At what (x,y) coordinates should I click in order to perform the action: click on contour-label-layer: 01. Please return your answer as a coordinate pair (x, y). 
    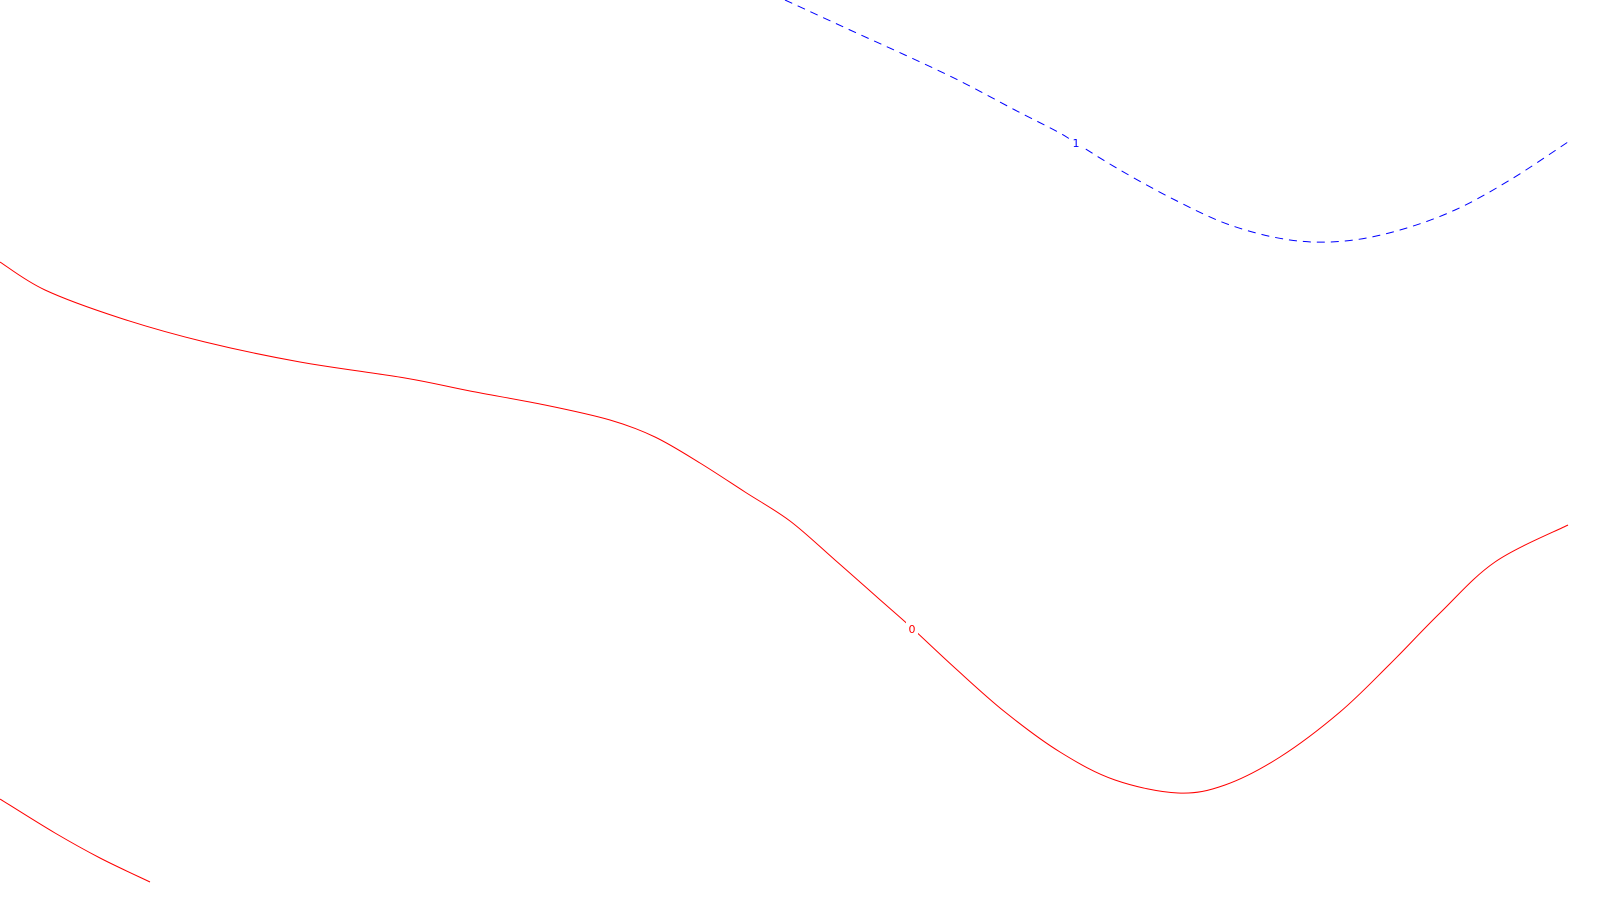
    Looking at the image, I should click on (994, 386).